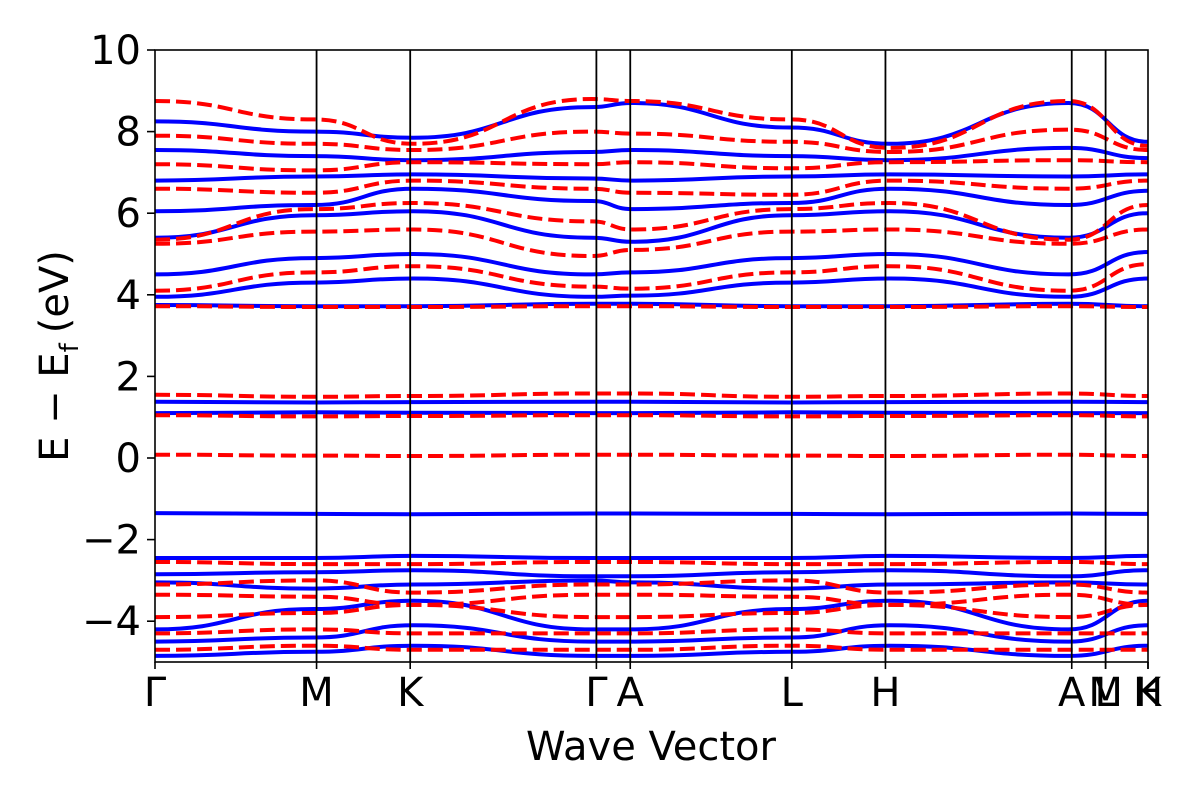  I want to click on x-axis-ticks: Γ M K Γ A L H A LM KH, so click(653, 689).